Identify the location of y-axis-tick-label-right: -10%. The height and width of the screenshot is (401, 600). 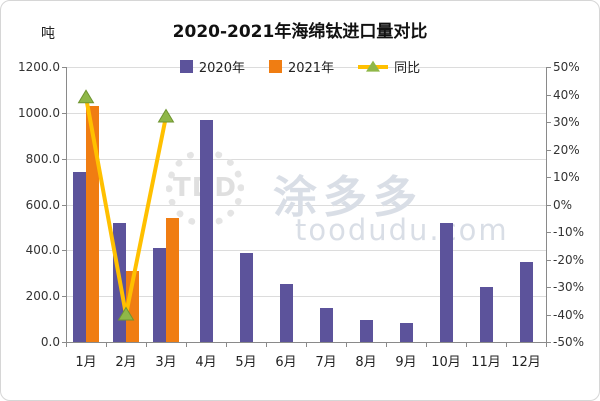
(569, 232).